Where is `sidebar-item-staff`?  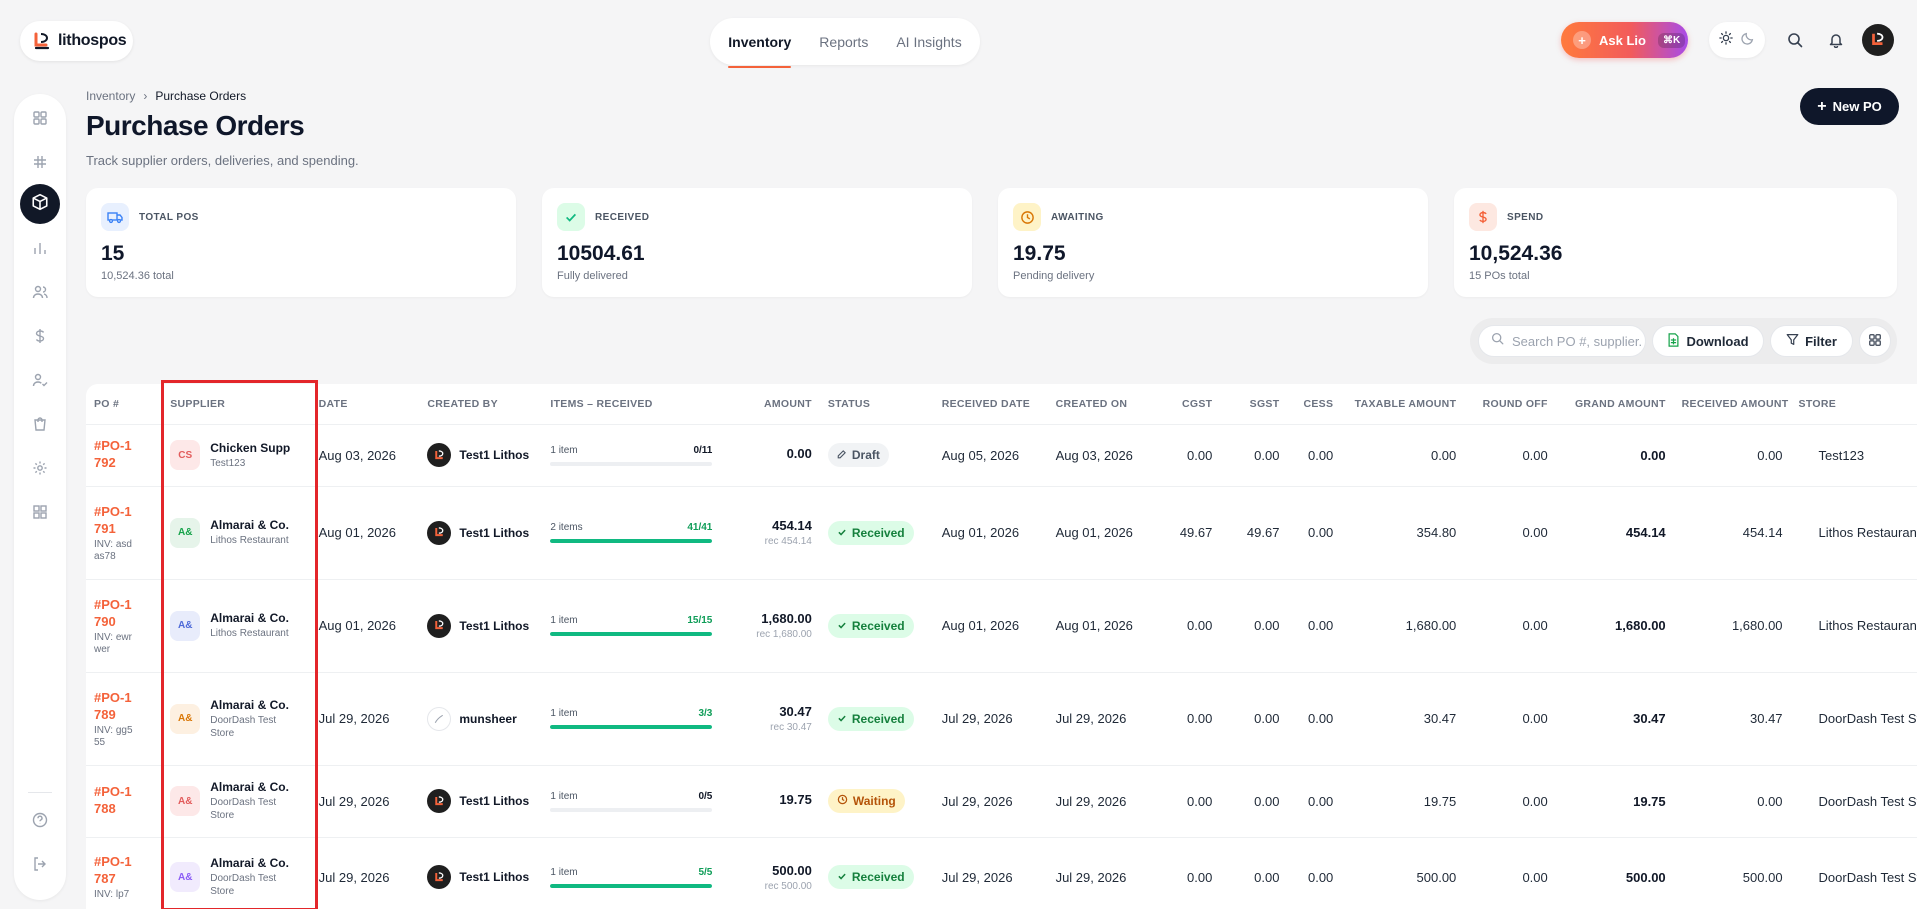 sidebar-item-staff is located at coordinates (40, 382).